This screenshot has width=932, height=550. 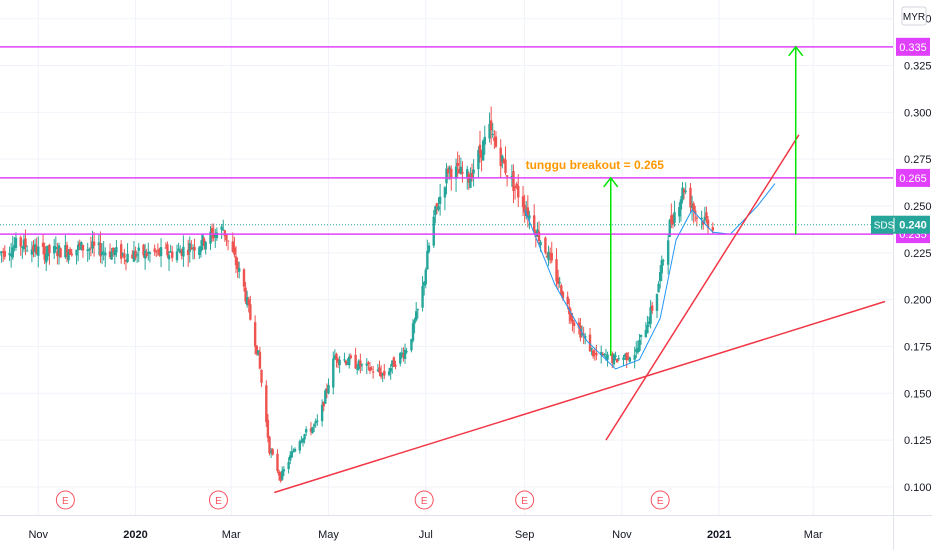 I want to click on annotation-text: tunggu breakout = 0.265, so click(x=595, y=165).